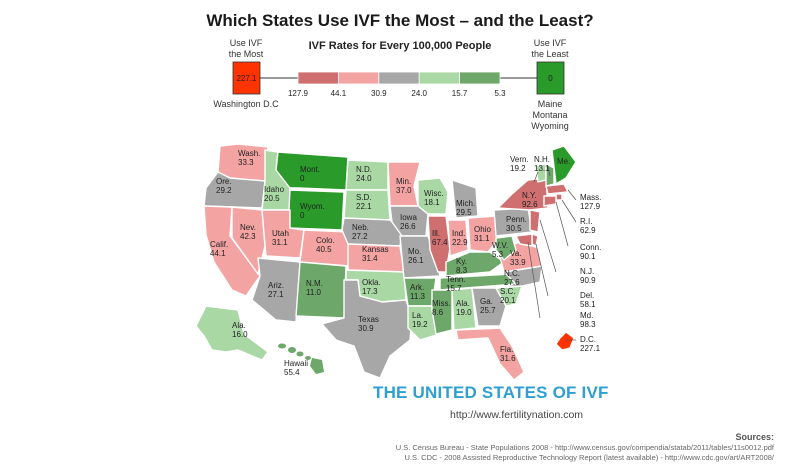 Image resolution: width=800 pixels, height=465 pixels. I want to click on scale-tick-label: 44.1, so click(339, 93).